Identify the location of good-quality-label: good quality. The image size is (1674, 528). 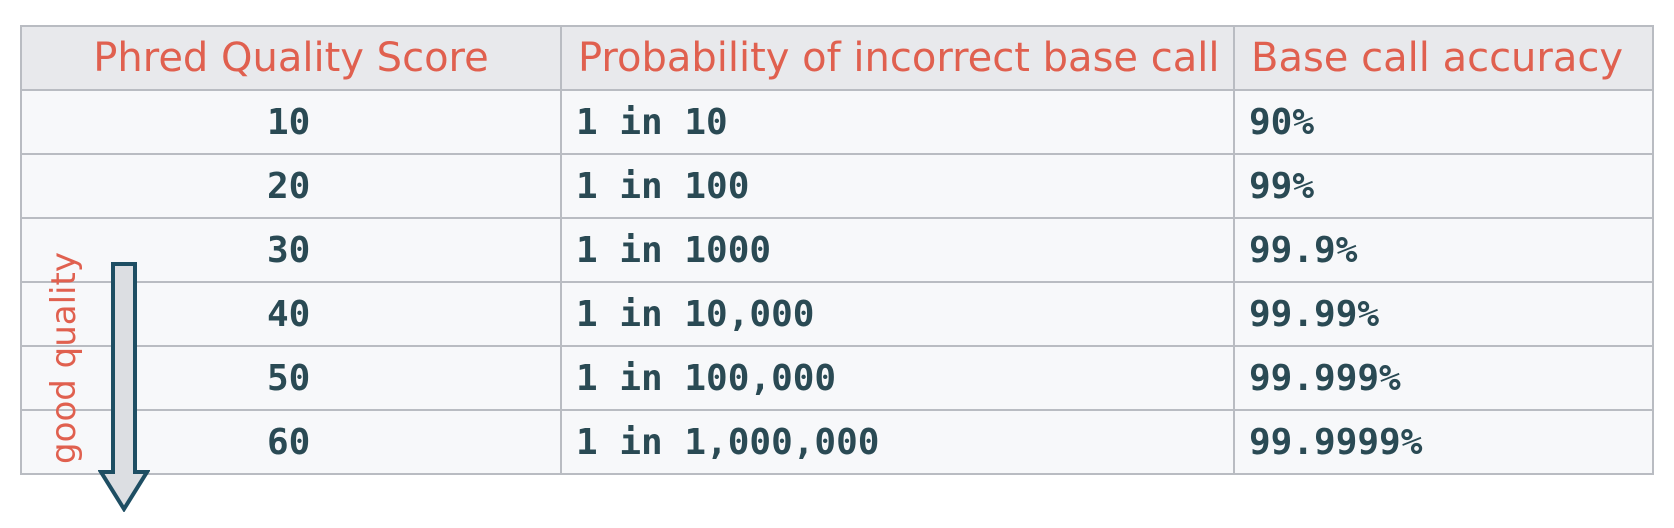
(64, 358).